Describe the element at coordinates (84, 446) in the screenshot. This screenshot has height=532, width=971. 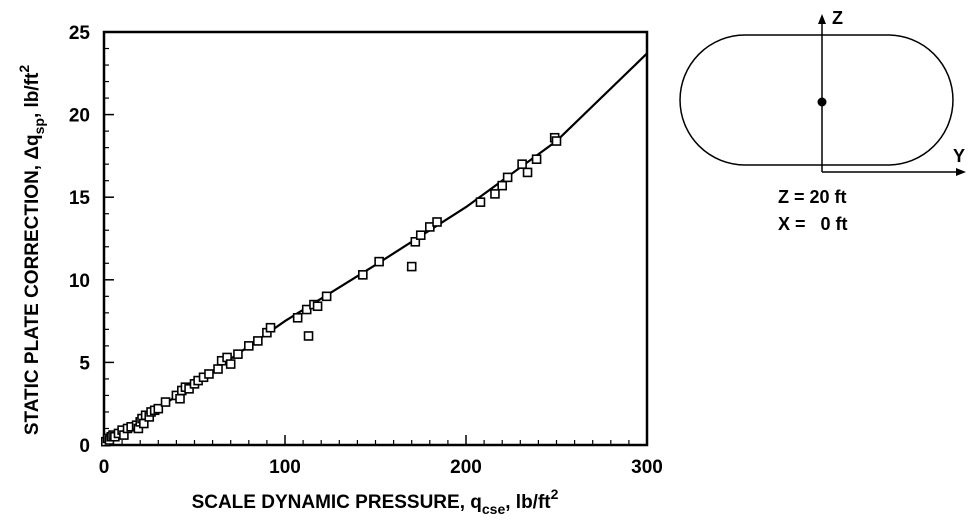
I see `y-tick-label: 0` at that location.